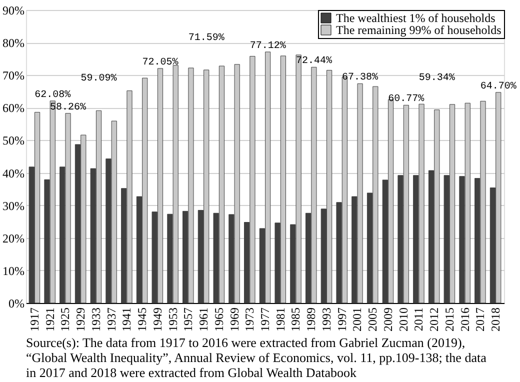 This screenshot has width=520, height=382. What do you see at coordinates (280, 320) in the screenshot?
I see `x-tick-label: 1981` at bounding box center [280, 320].